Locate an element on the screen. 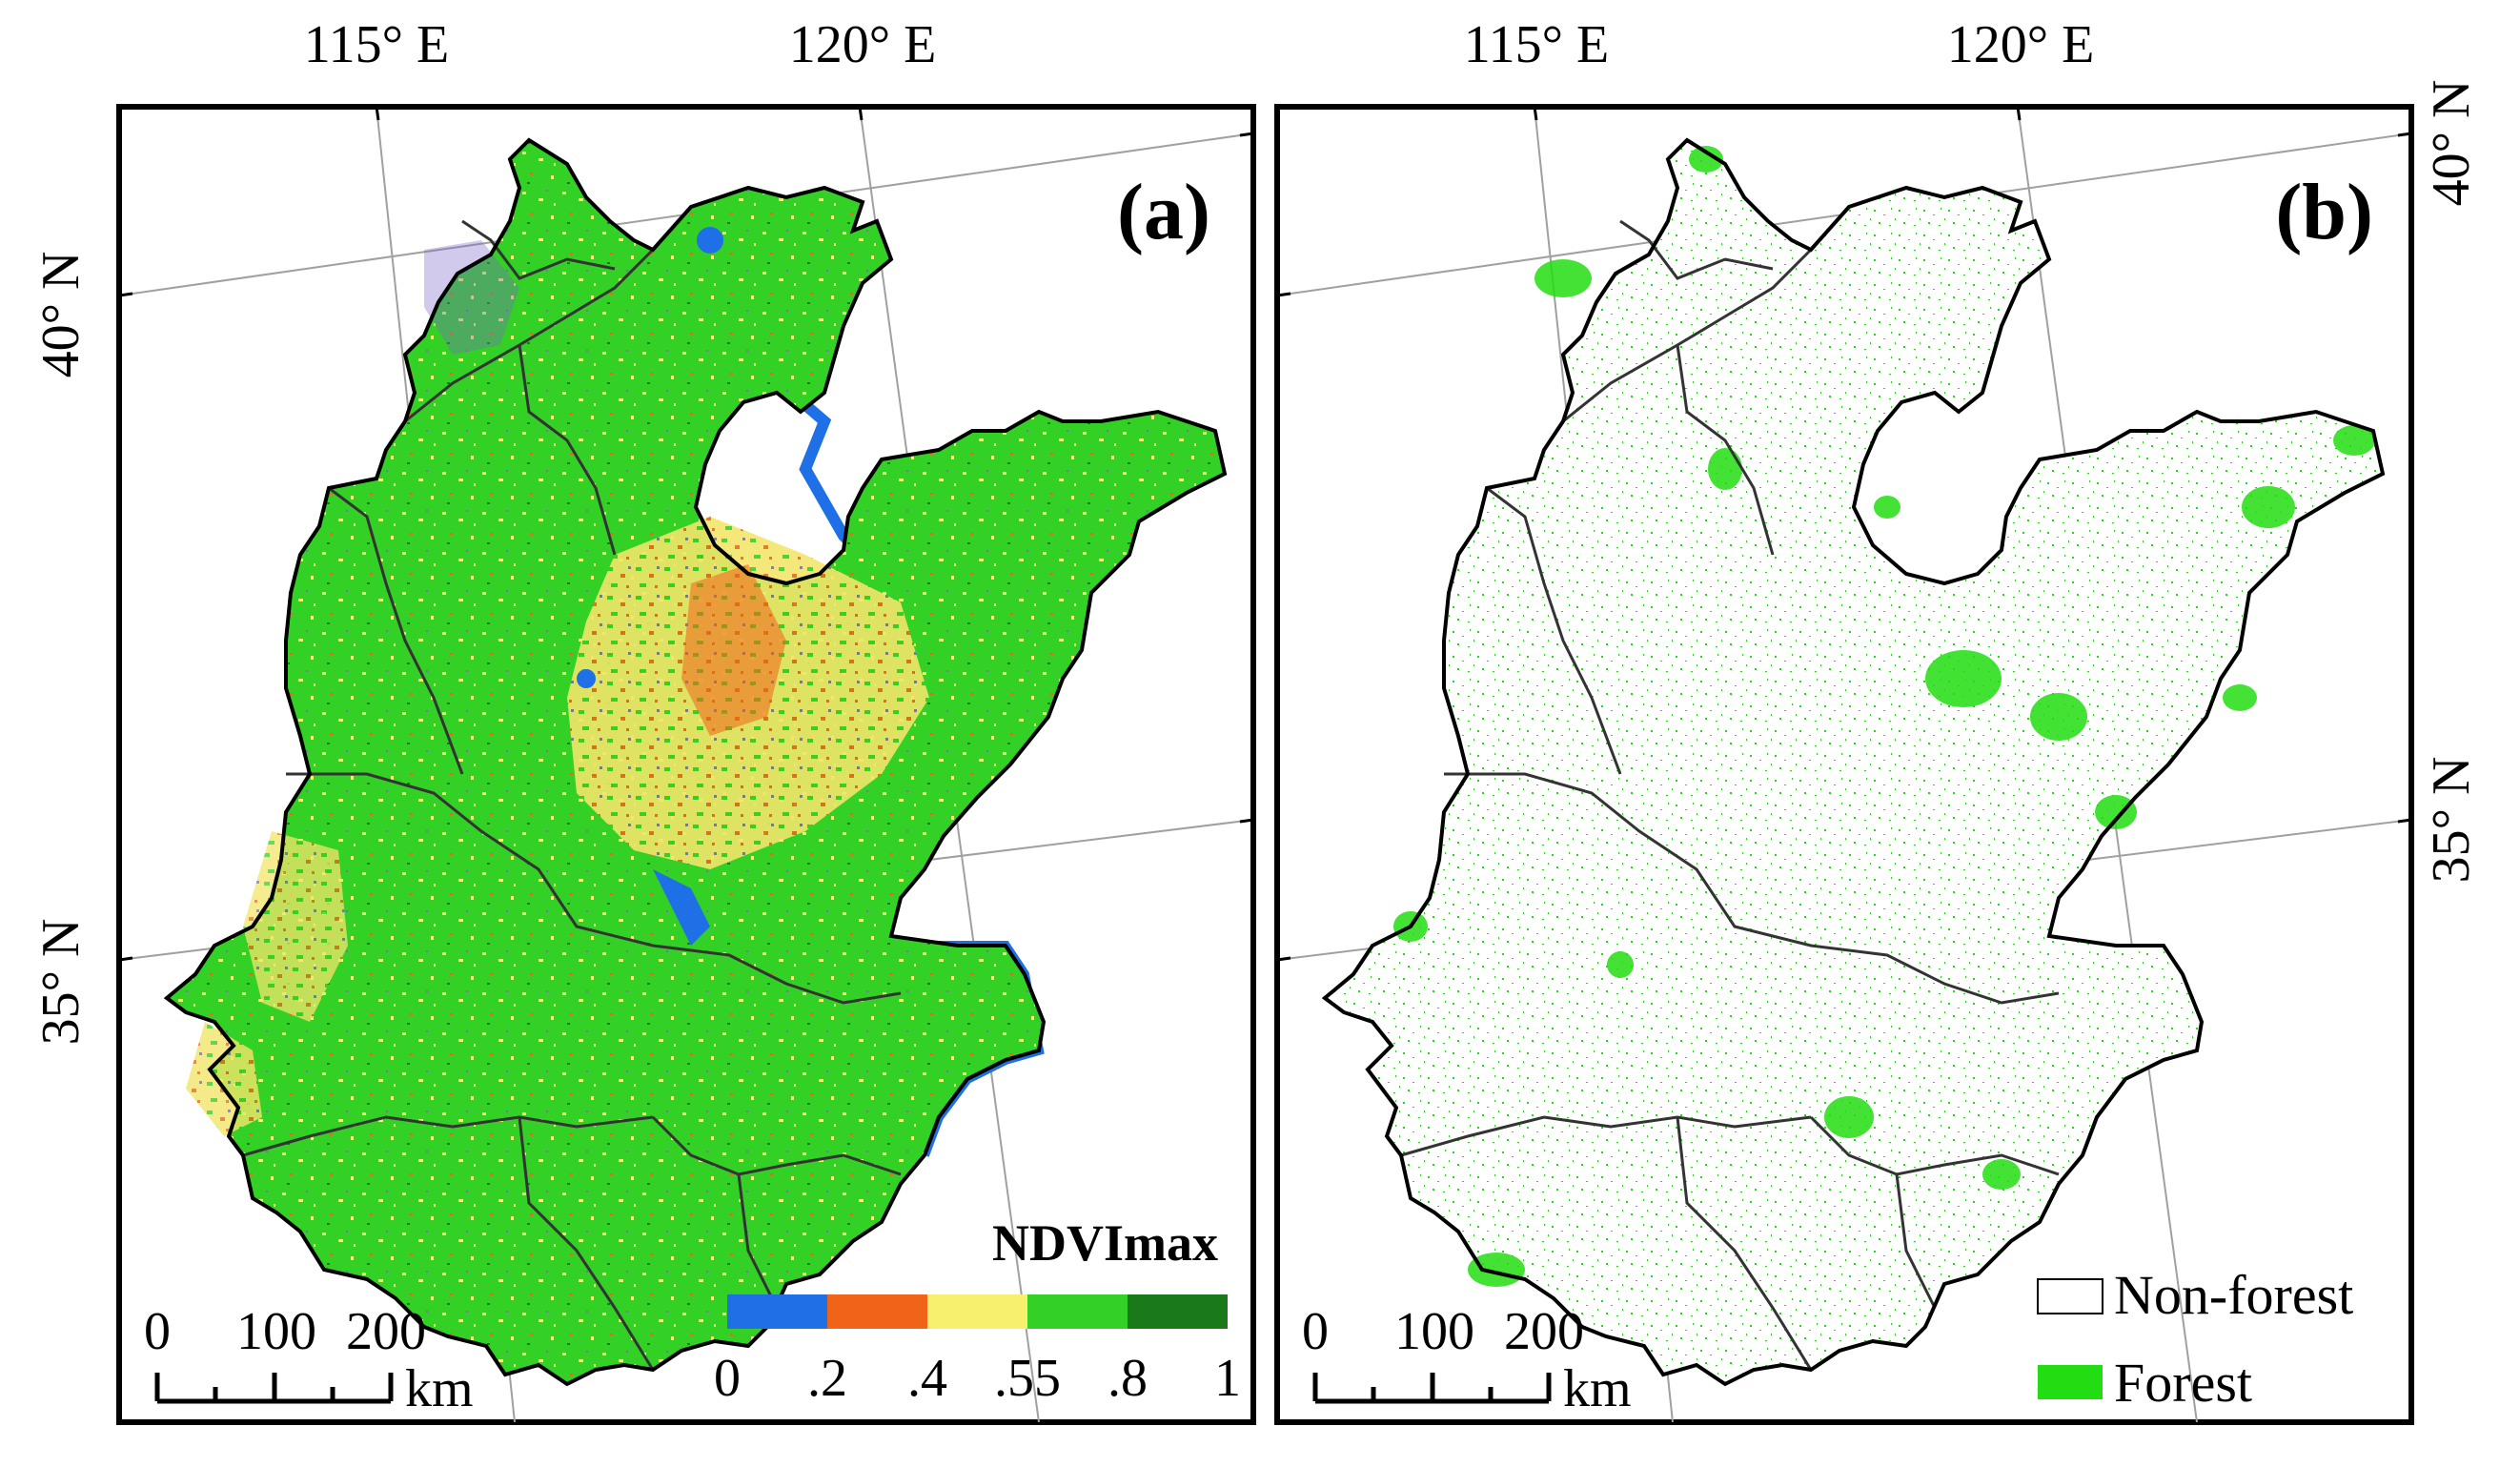 This screenshot has height=1467, width=2520. legend-tick-label: .4 is located at coordinates (927, 1378).